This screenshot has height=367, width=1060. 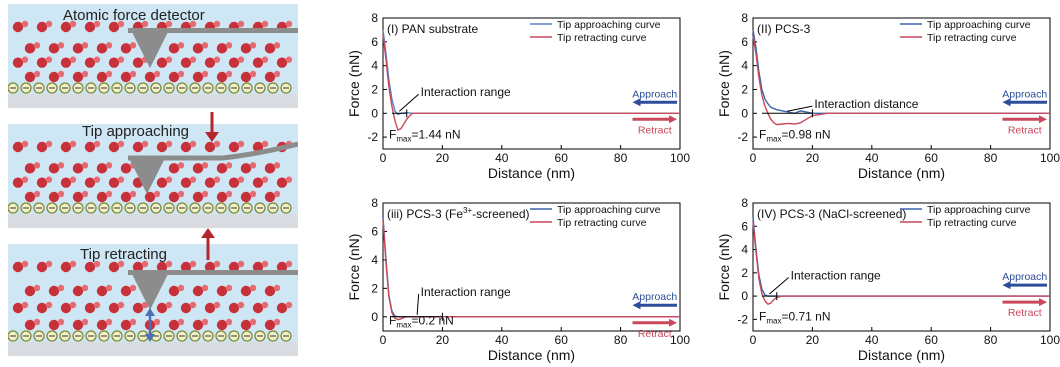 I want to click on retract-arrow-head, so click(x=673, y=119).